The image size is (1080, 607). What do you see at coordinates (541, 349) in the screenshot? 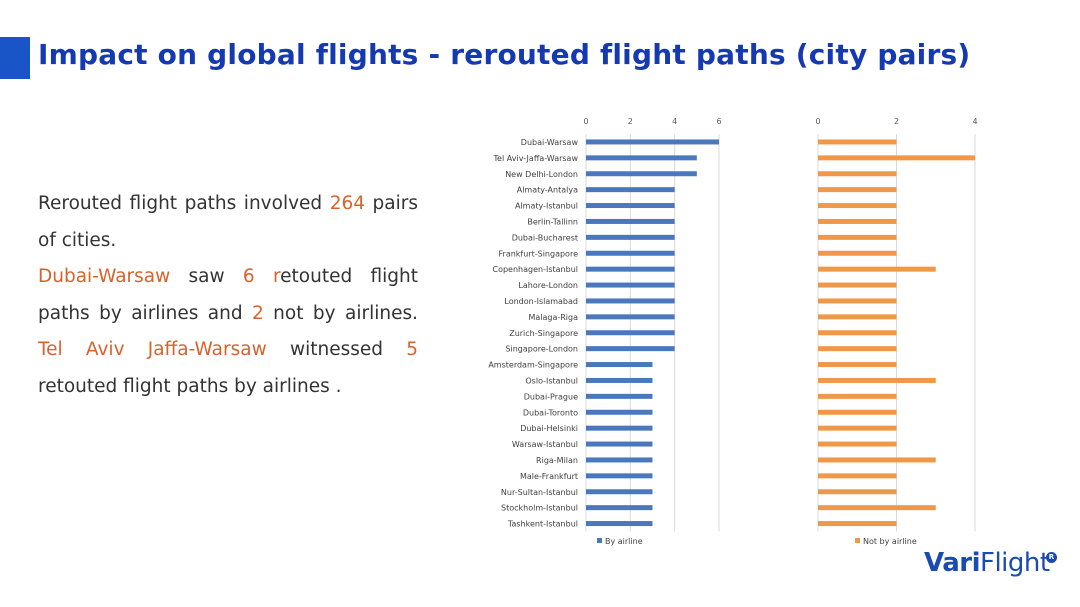
I see `category-label: Singapore-London` at bounding box center [541, 349].